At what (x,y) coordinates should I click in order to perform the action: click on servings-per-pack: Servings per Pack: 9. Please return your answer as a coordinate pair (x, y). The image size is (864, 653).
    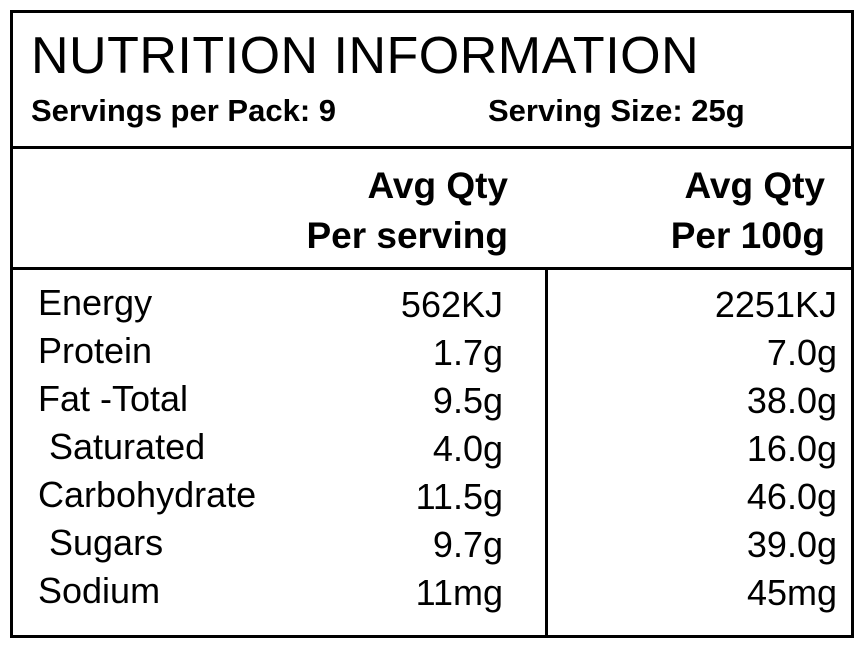
    Looking at the image, I should click on (183, 110).